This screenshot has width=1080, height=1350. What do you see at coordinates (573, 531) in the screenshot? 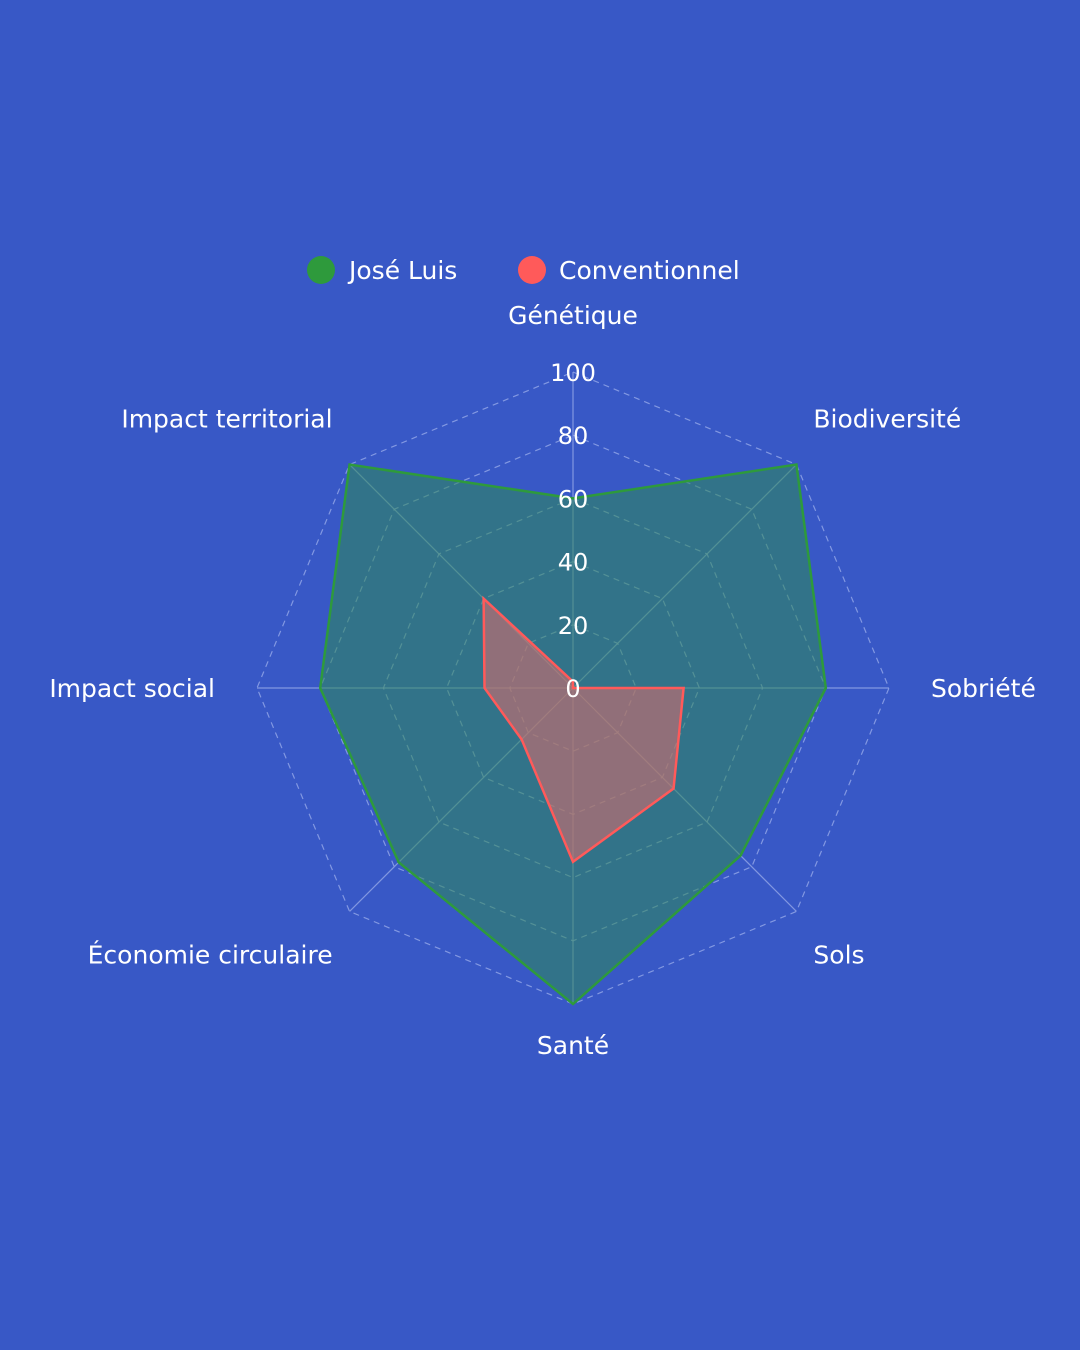
I see `radial-tick-labels: 0 20 40 60 80 100` at bounding box center [573, 531].